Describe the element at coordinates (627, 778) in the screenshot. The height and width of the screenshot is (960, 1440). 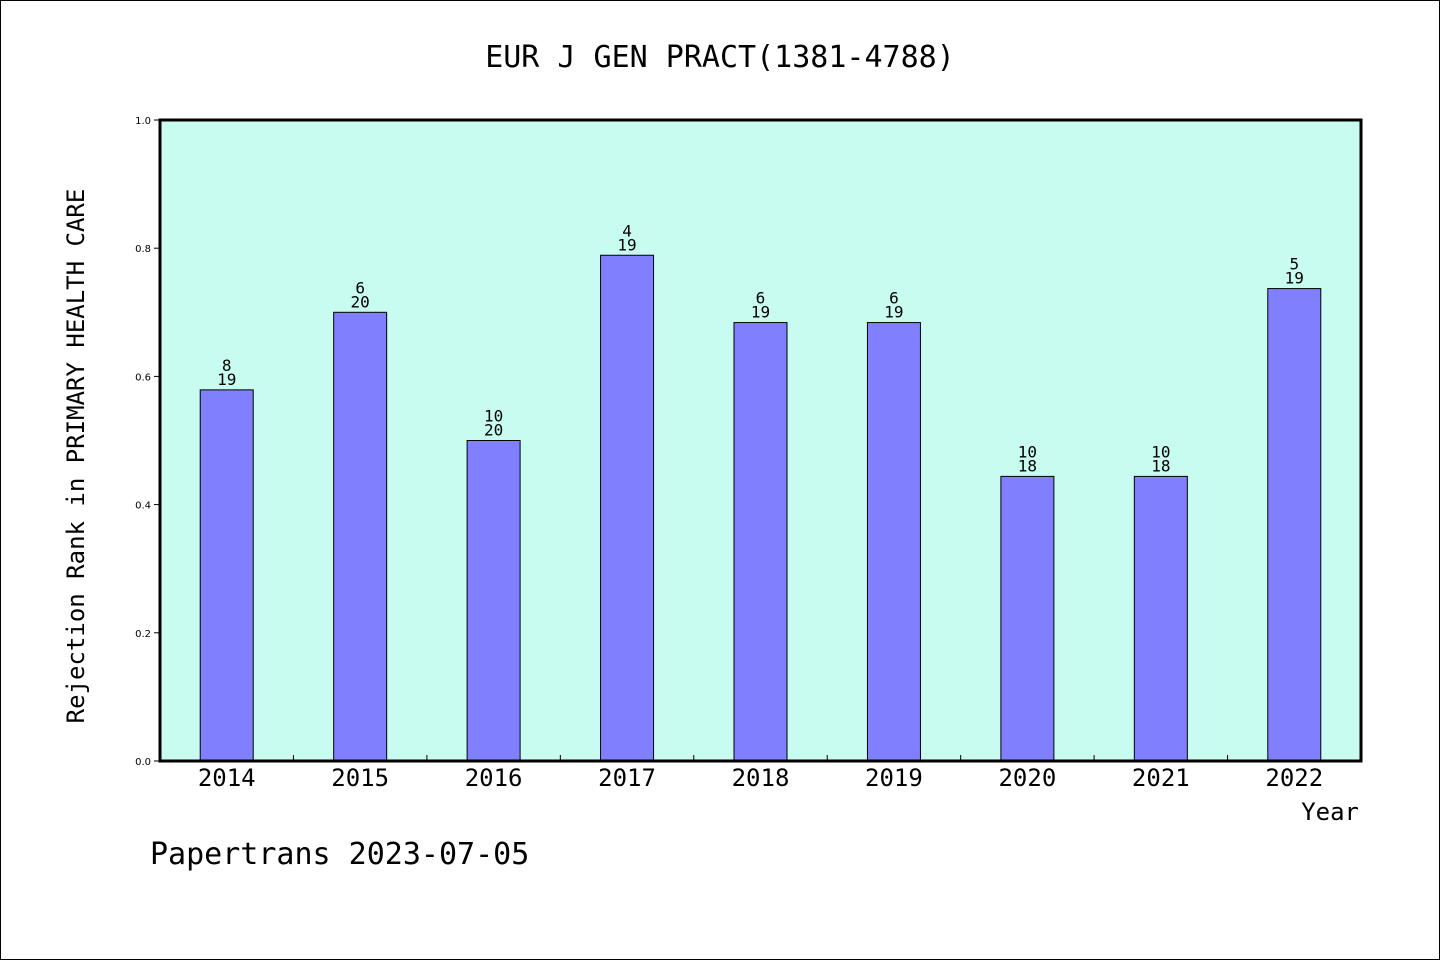
I see `x-tick-label: 2017` at that location.